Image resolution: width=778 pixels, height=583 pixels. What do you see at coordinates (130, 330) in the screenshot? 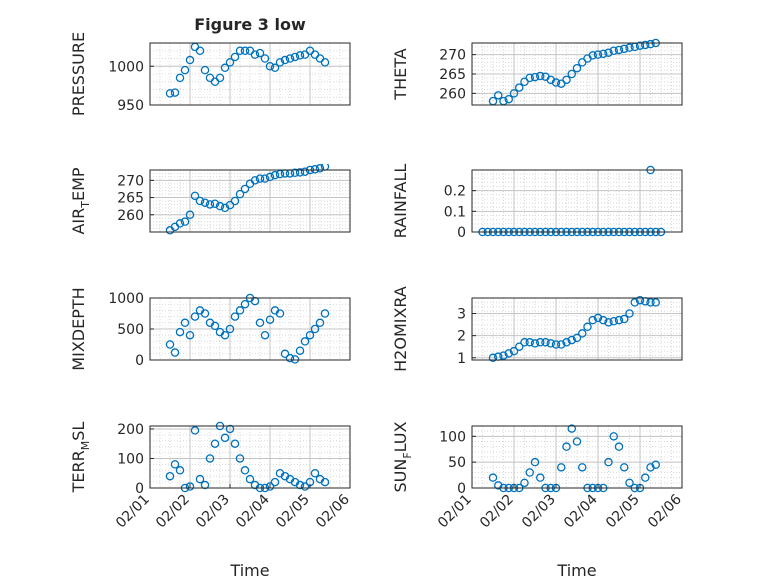
I see `y-tick-label: 500` at bounding box center [130, 330].